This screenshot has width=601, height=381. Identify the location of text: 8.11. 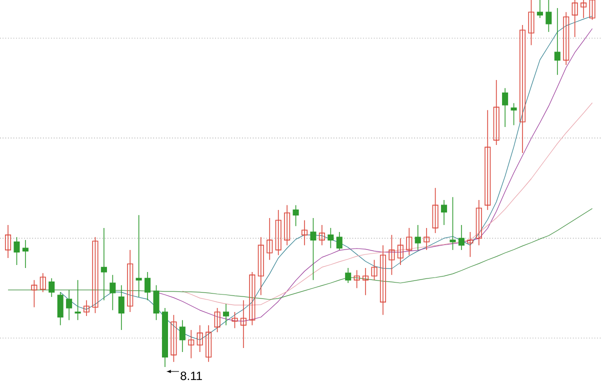
(191, 376).